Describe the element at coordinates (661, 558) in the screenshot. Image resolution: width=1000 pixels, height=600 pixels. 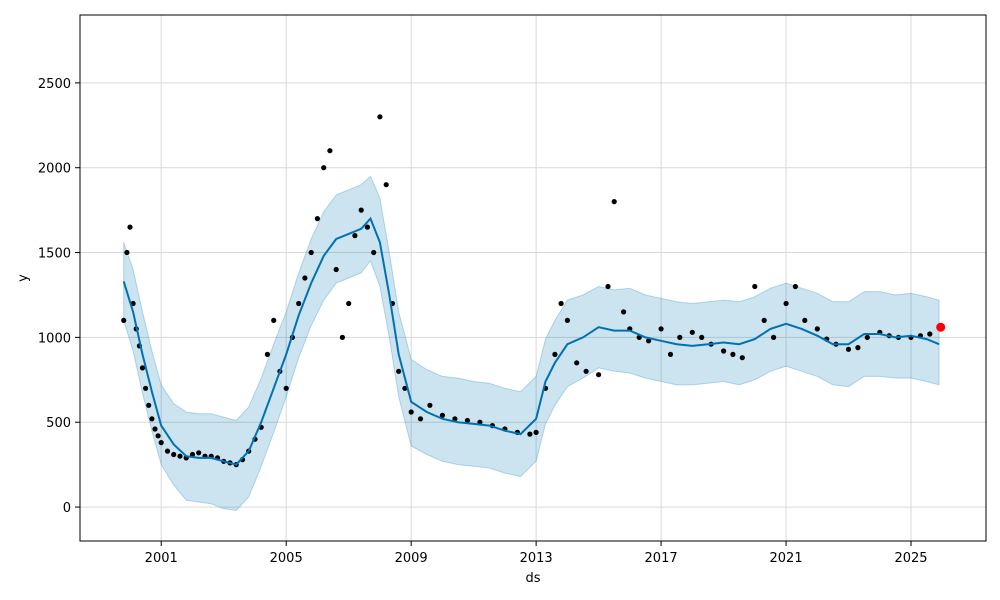
I see `x-tick-label: 2017` at that location.